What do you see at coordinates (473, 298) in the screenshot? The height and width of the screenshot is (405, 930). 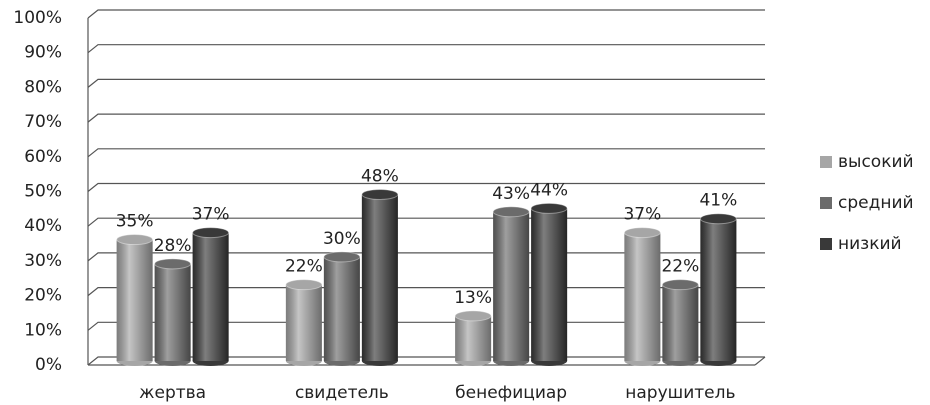 I see `data-label: 13%` at bounding box center [473, 298].